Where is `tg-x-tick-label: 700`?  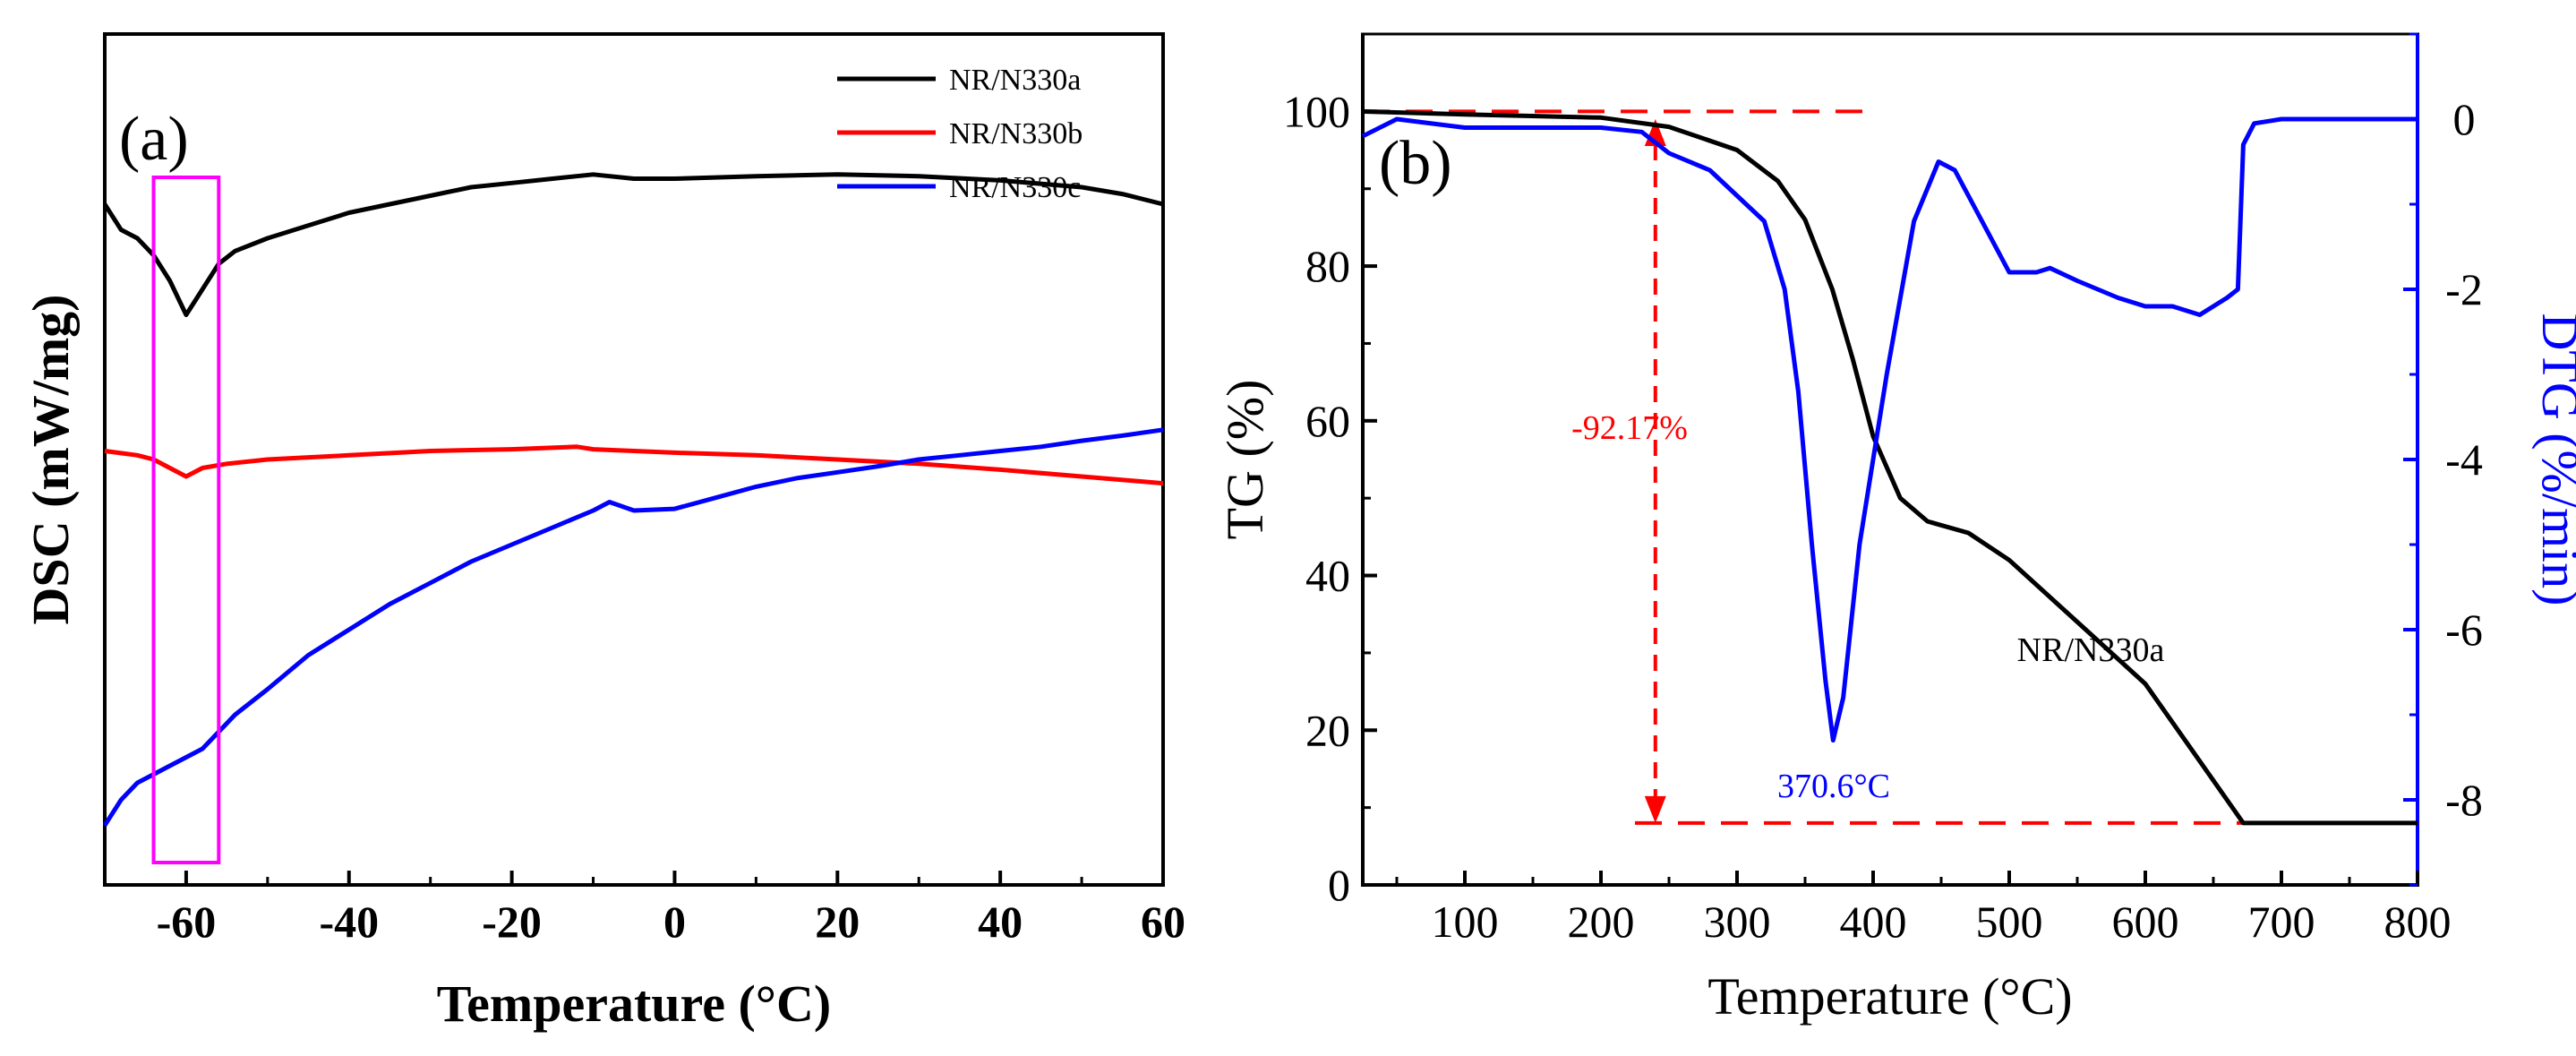 tg-x-tick-label: 700 is located at coordinates (2281, 922).